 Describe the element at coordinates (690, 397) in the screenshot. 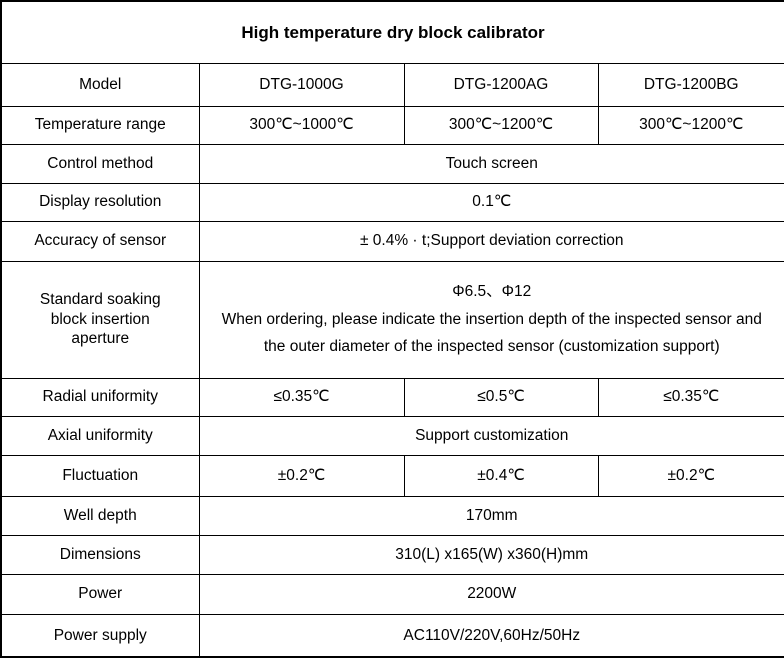

I see `radial-uniformity-value-3: ≤0.35℃` at that location.